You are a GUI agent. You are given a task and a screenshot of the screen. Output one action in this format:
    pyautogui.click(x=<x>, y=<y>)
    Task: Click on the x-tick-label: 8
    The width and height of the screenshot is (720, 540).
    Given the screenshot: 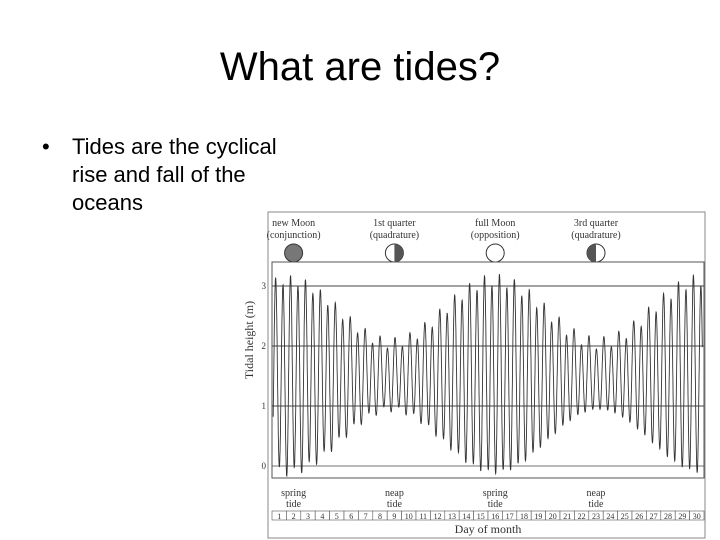 What is the action you would take?
    pyautogui.click(x=380, y=516)
    